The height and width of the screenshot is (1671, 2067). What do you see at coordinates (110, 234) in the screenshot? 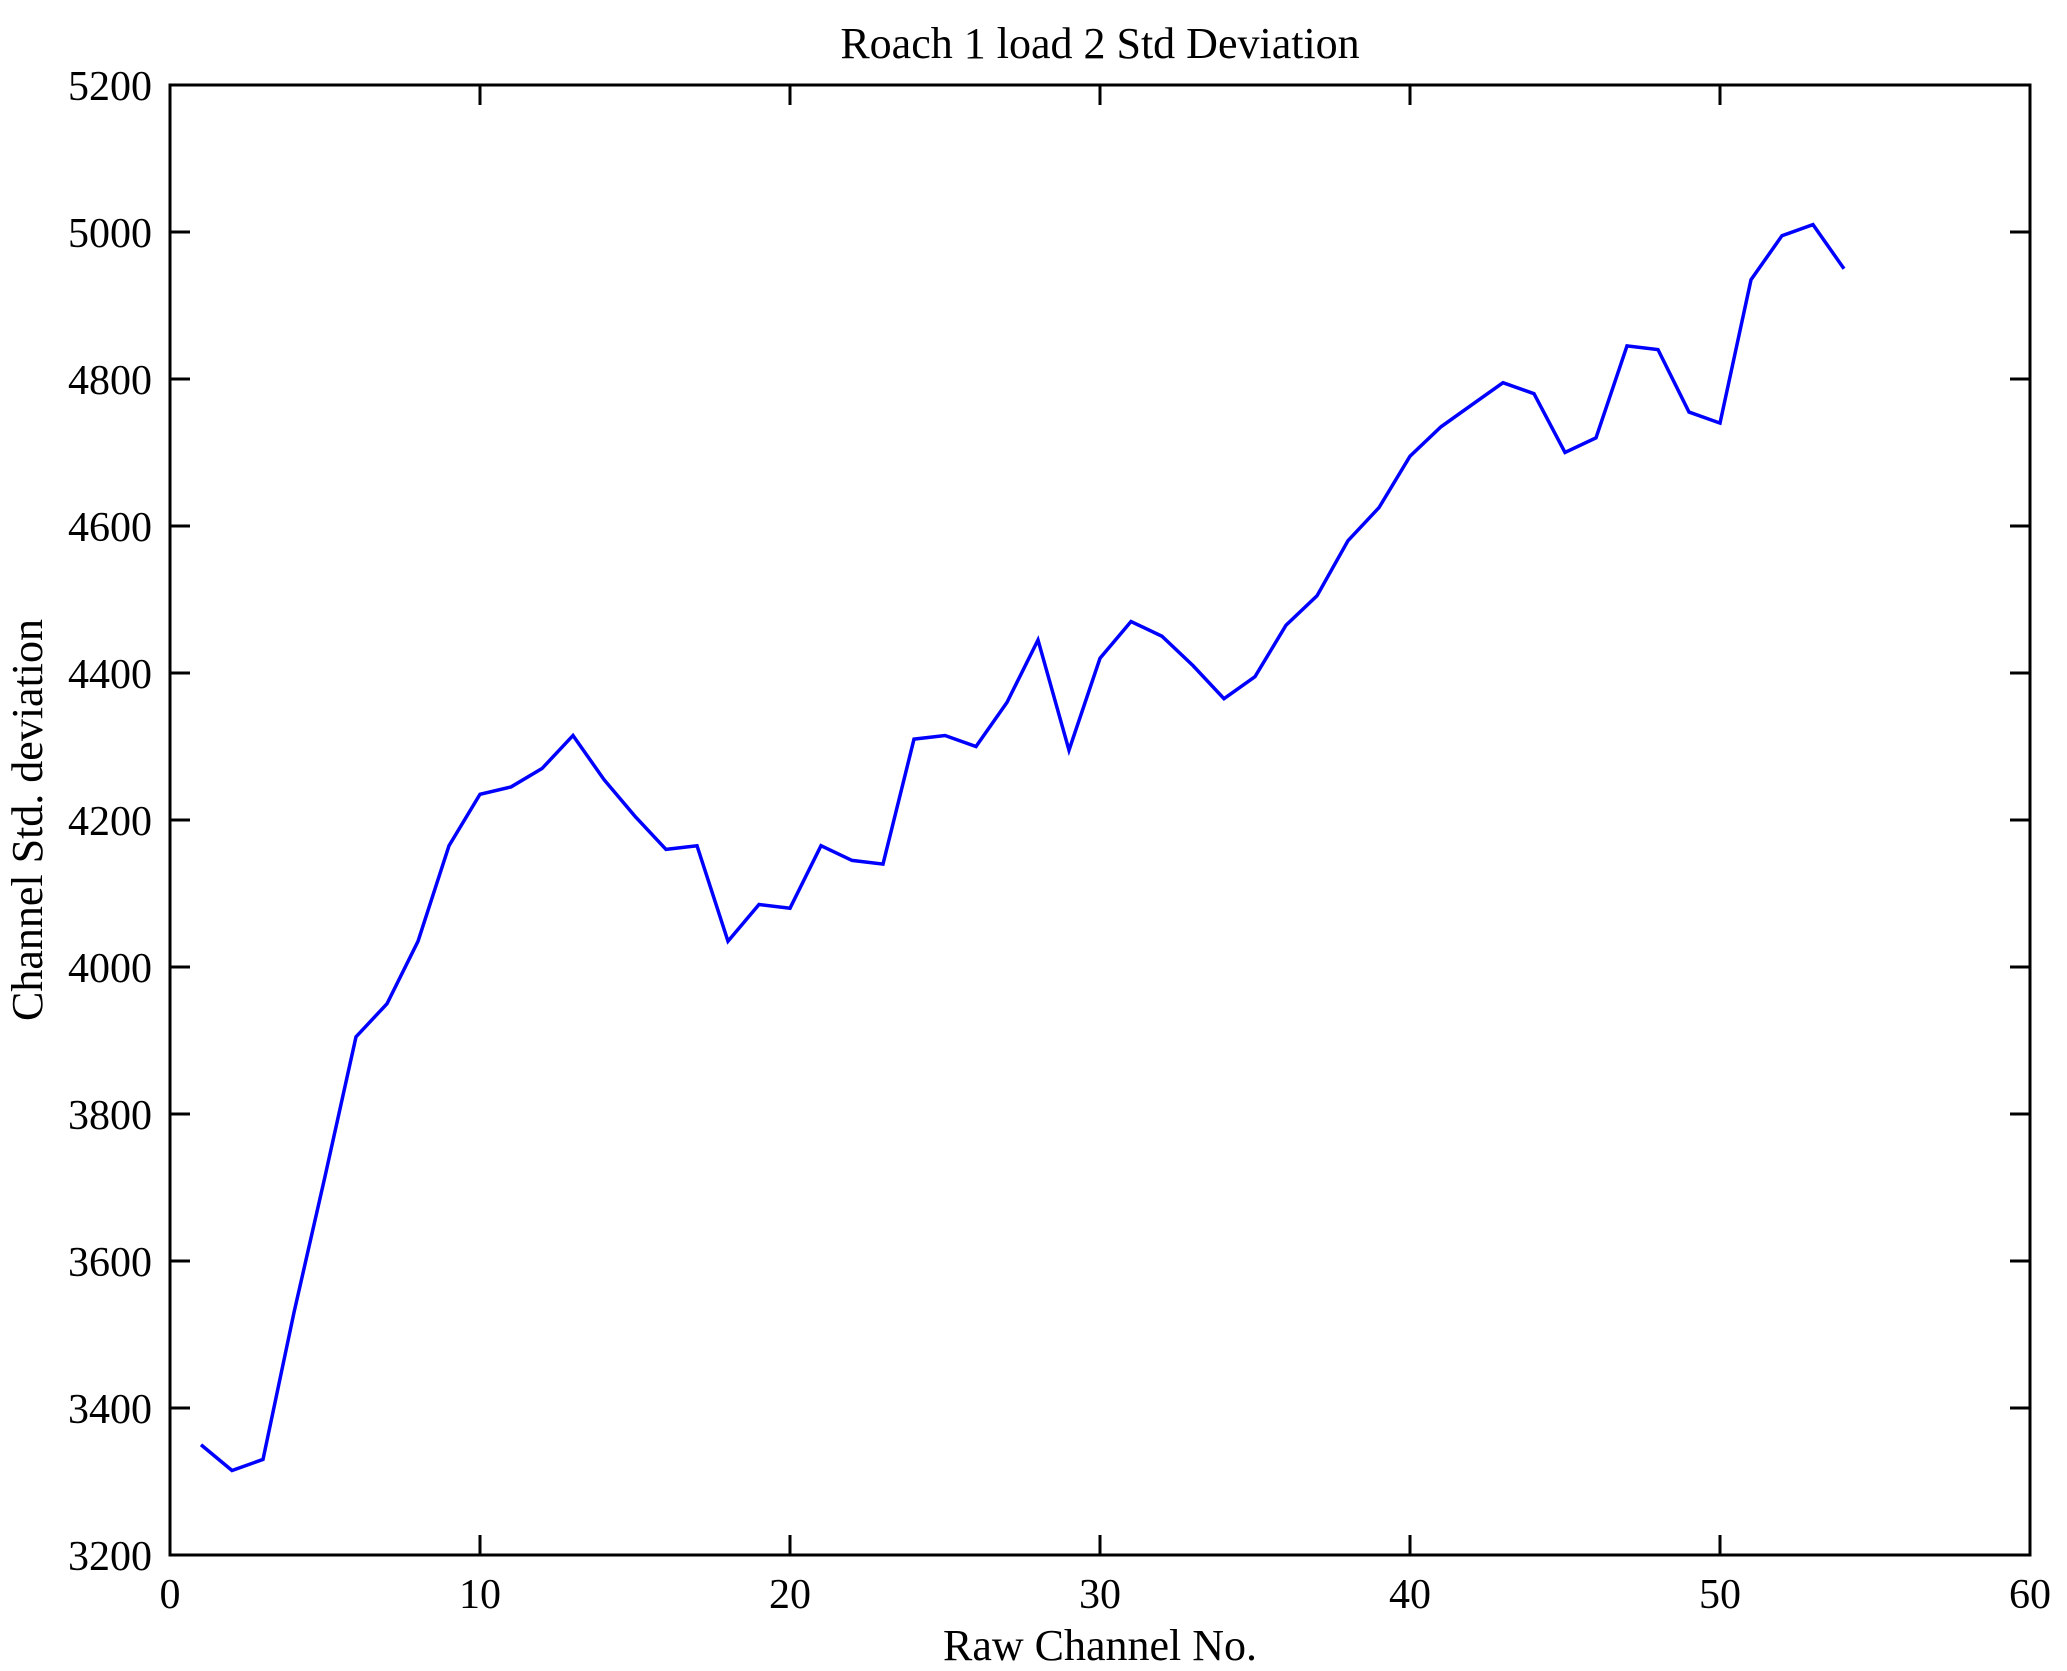
I see `y-tick-label: 5000` at bounding box center [110, 234].